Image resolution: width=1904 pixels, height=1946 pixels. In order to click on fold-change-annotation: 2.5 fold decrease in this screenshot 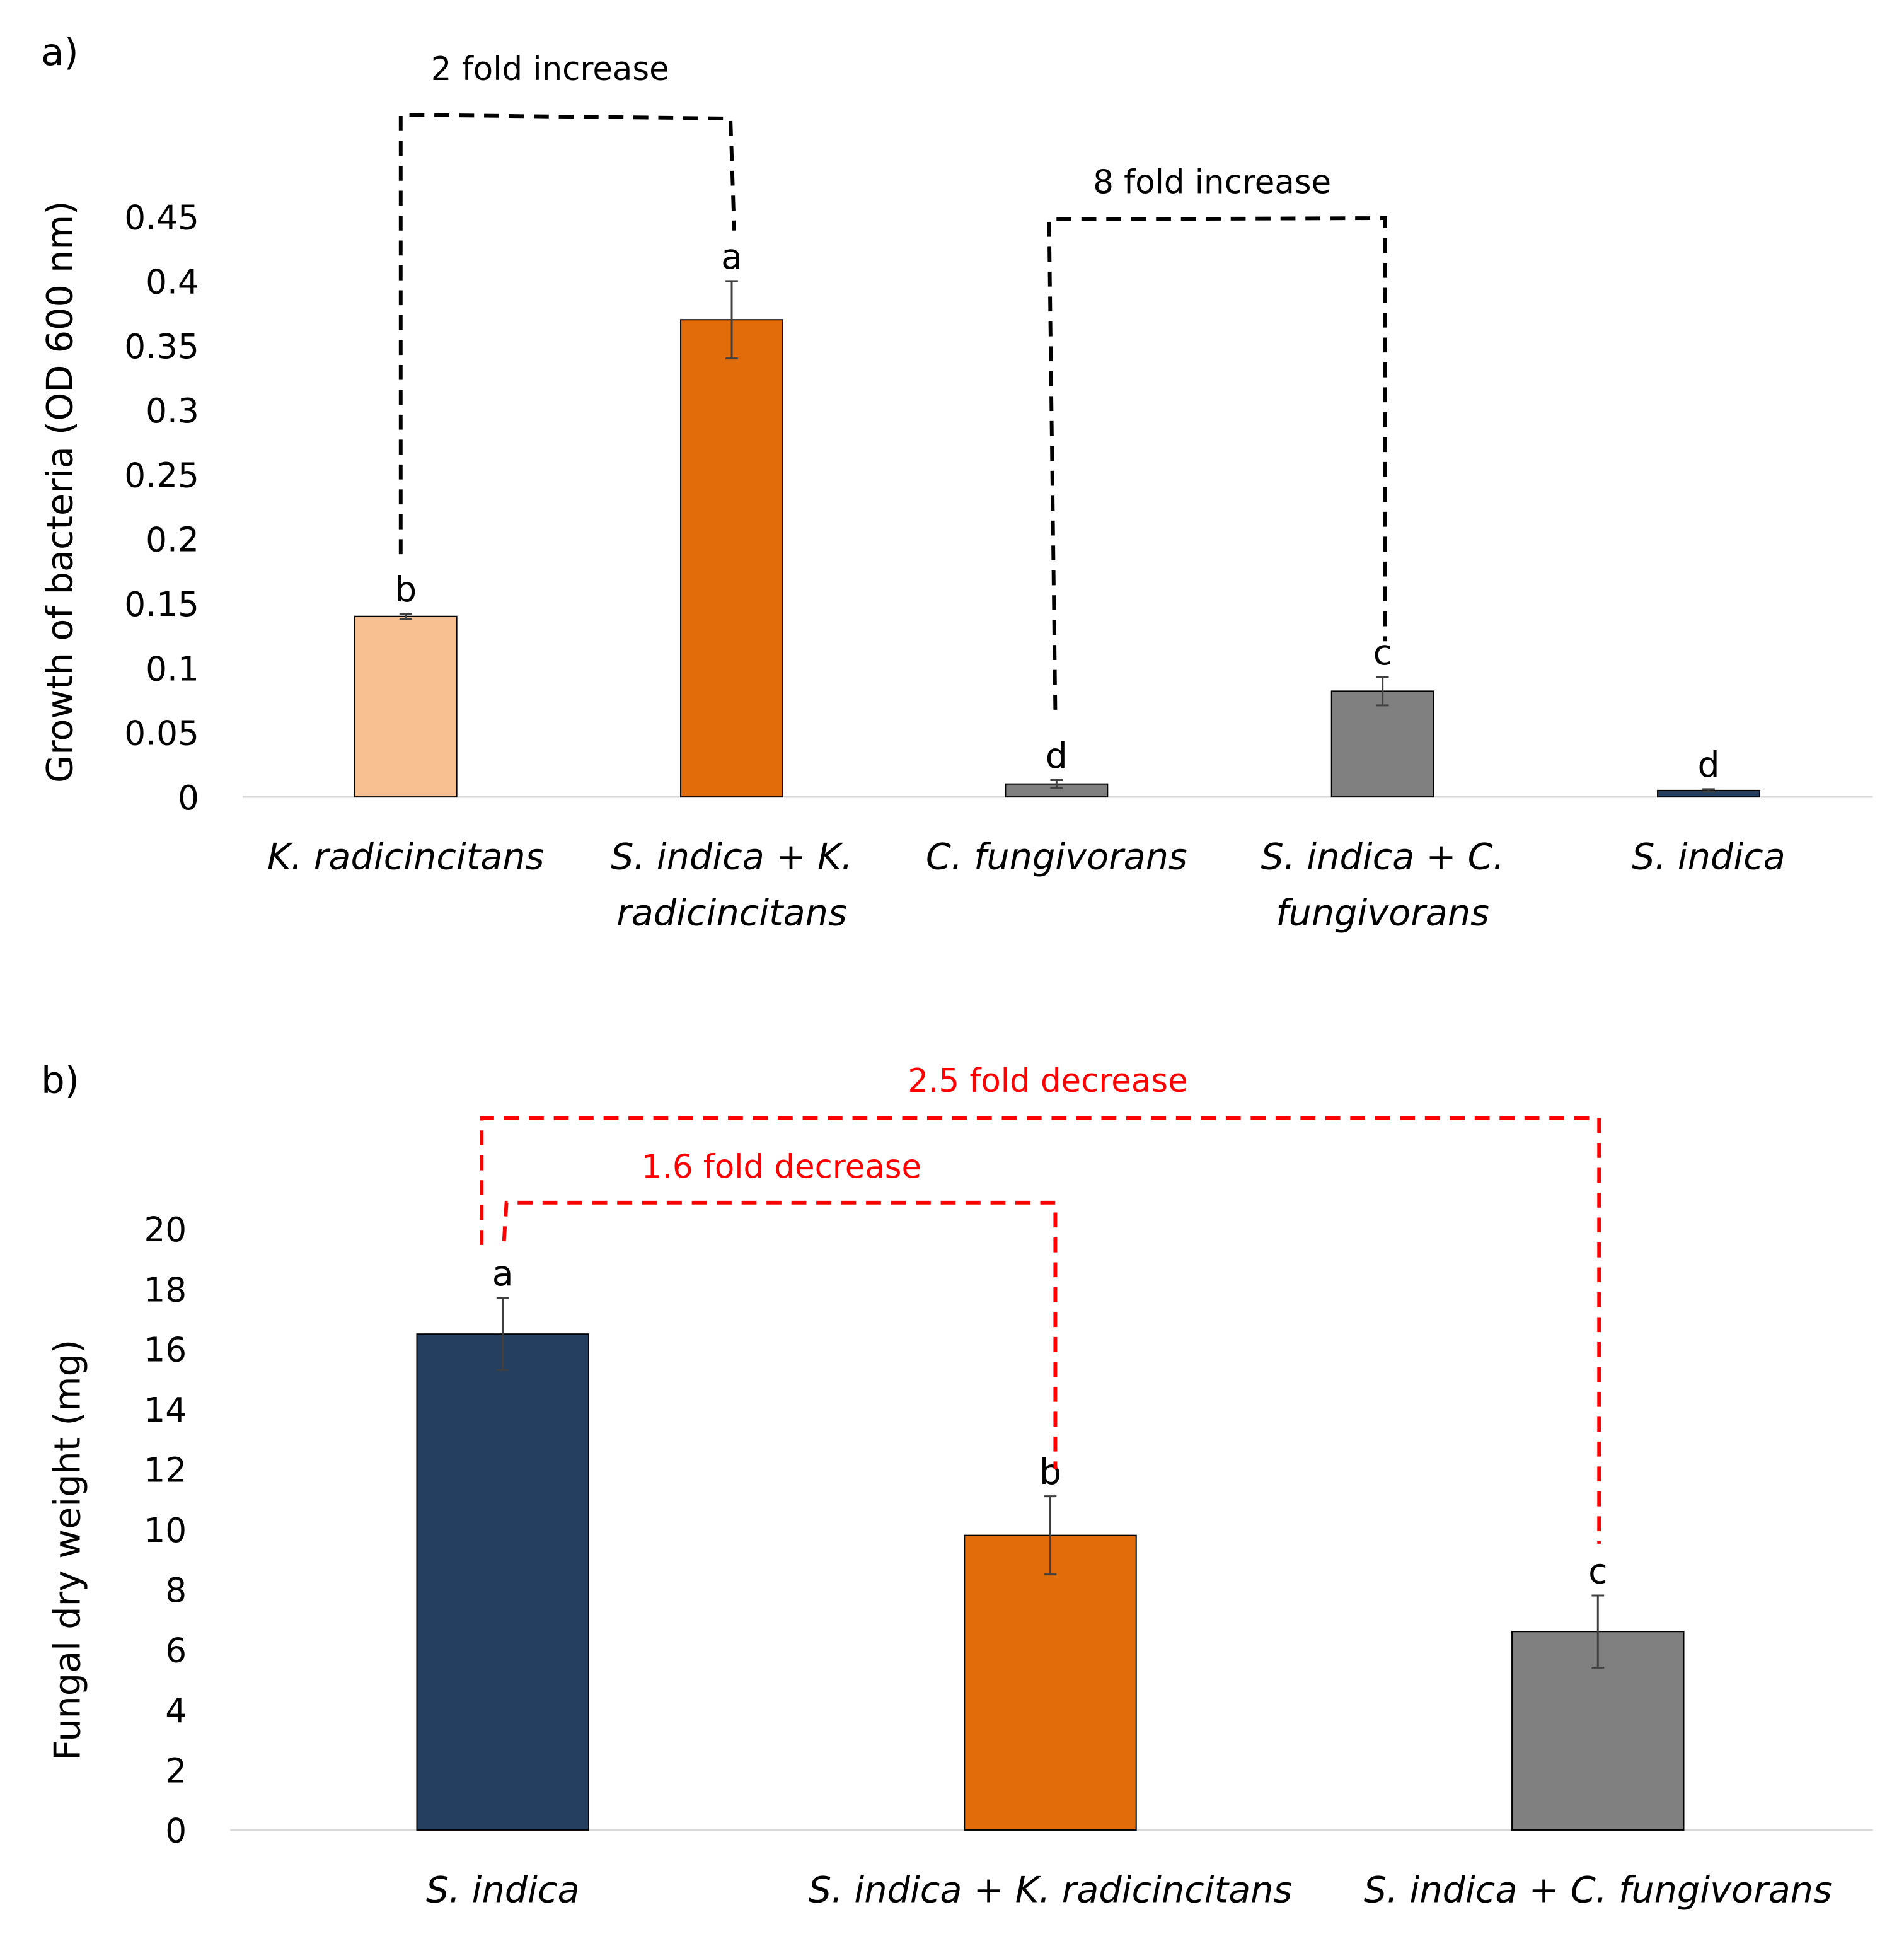, I will do `click(1047, 1081)`.